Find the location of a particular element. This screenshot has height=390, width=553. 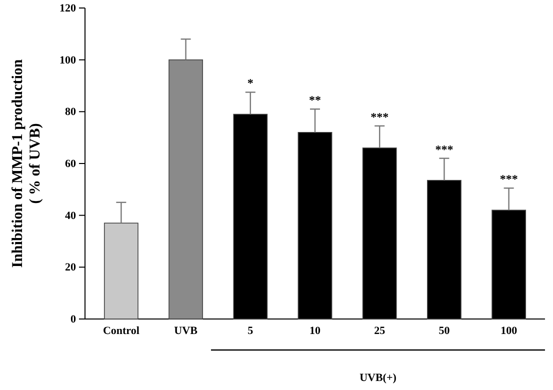

y-tick-label: 20 is located at coordinates (70, 268).